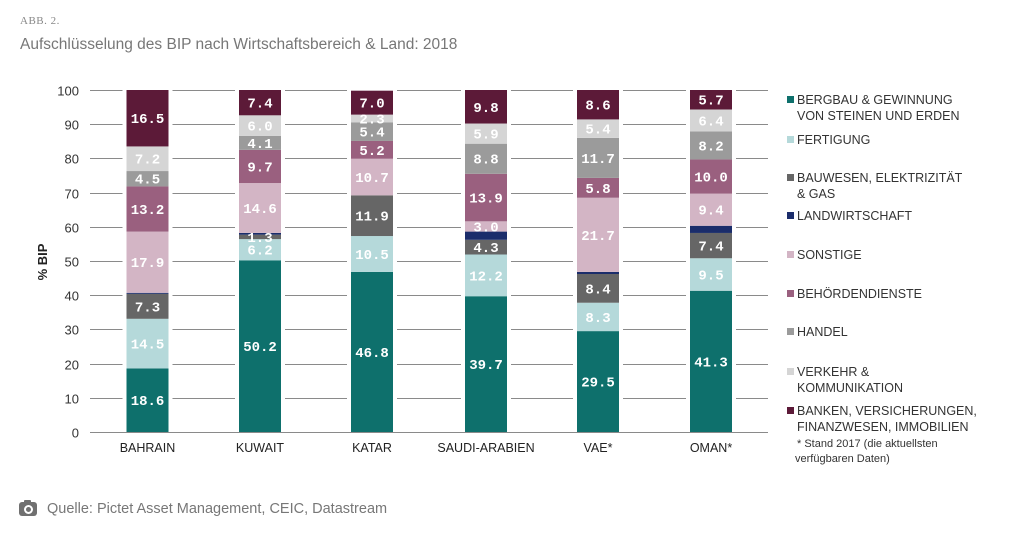 This screenshot has width=1020, height=535. I want to click on y-tick-label: 10, so click(72, 399).